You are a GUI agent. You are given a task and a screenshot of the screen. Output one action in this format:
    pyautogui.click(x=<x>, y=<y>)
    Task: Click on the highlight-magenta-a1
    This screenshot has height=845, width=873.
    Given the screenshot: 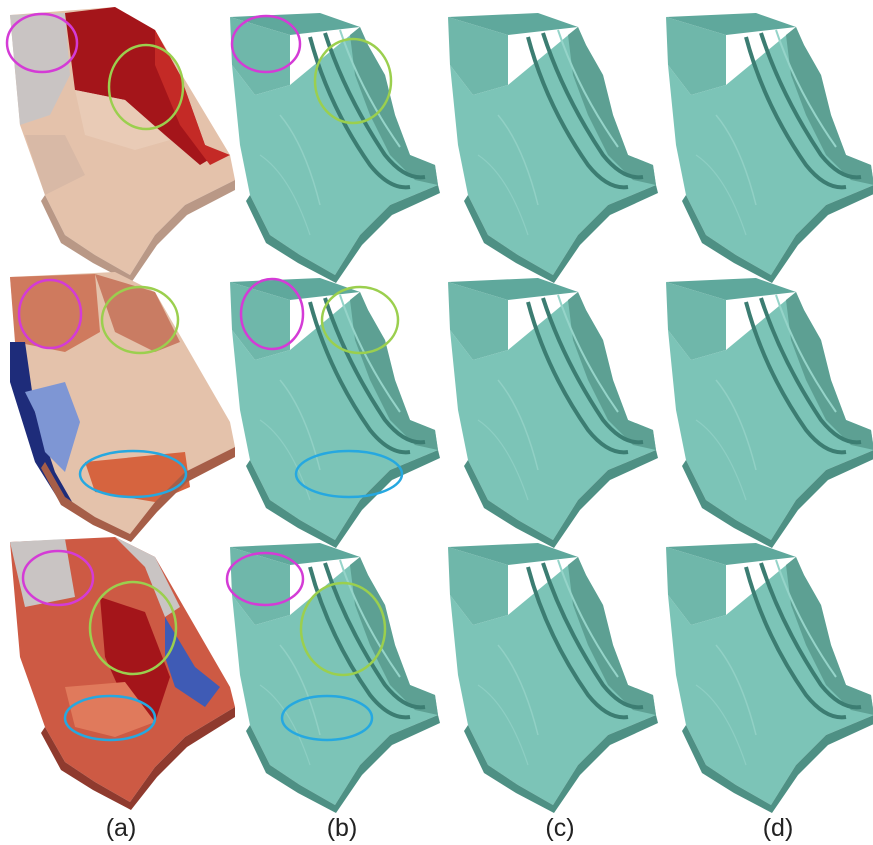 What is the action you would take?
    pyautogui.click(x=42, y=43)
    